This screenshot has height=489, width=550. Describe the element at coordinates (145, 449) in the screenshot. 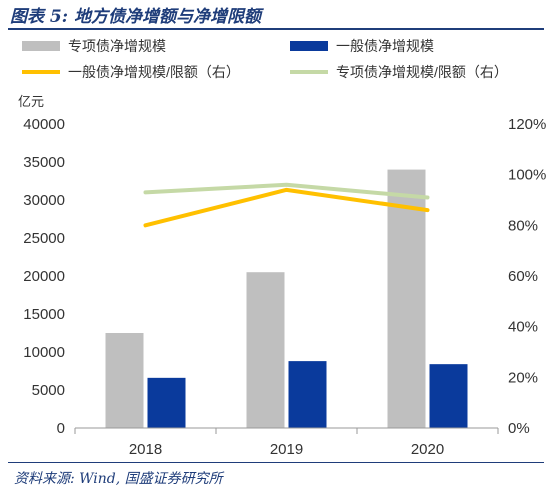

I see `x-tick-label: 2018` at that location.